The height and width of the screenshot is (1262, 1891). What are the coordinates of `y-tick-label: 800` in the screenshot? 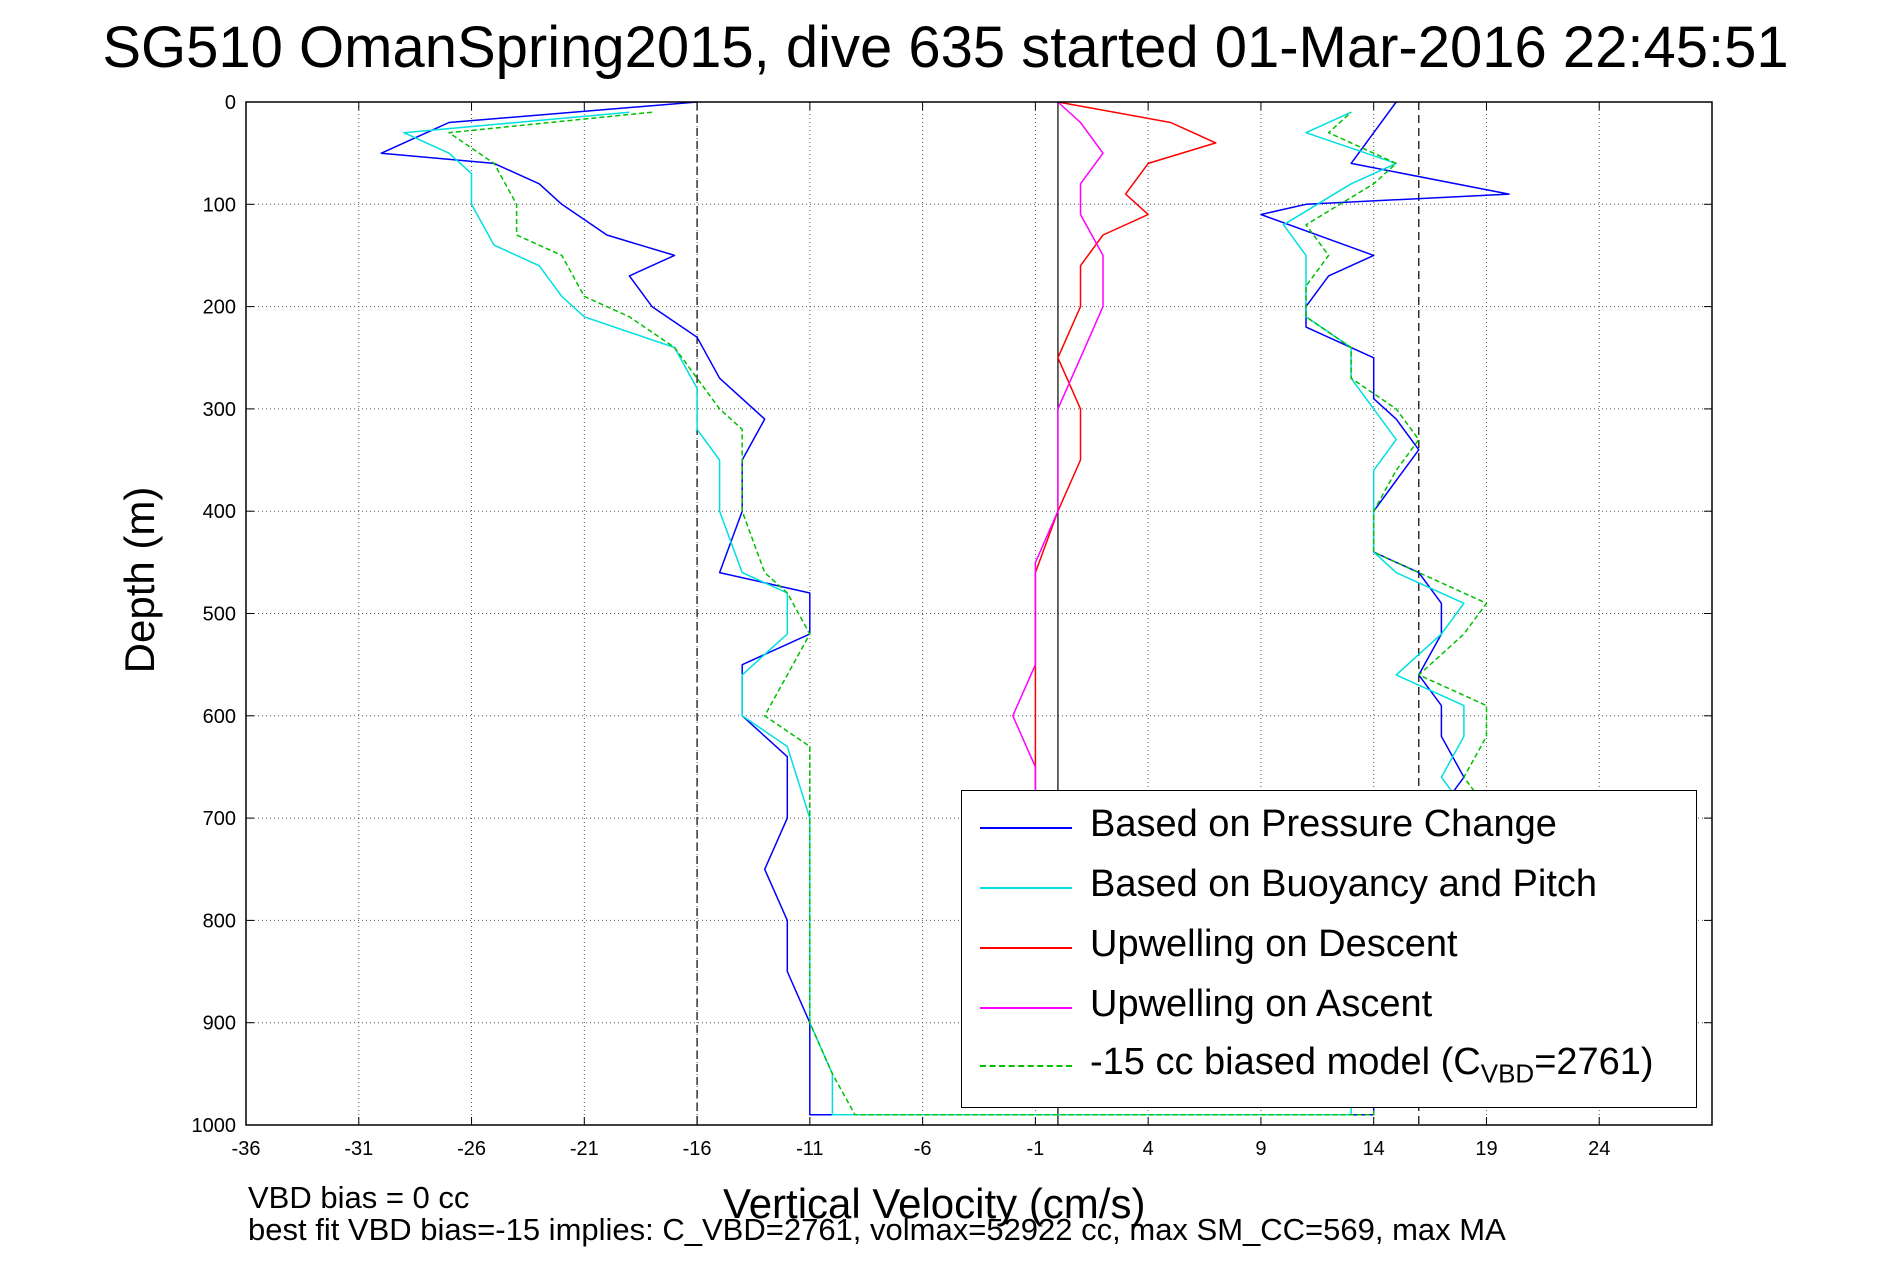 It's located at (219, 921).